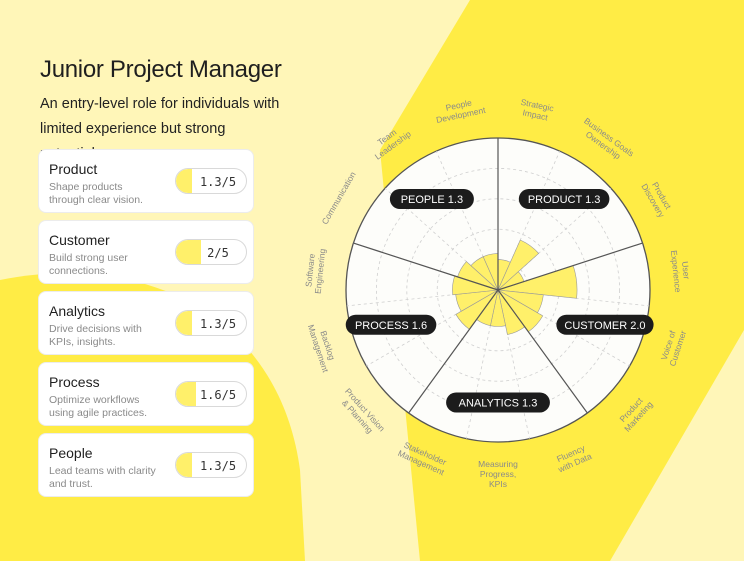  Describe the element at coordinates (681, 271) in the screenshot. I see `axis-label: UserExperience` at that location.